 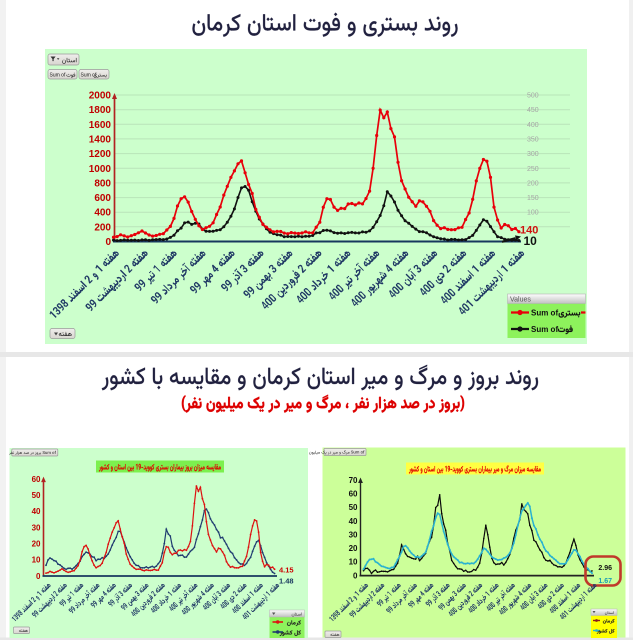 What do you see at coordinates (529, 231) in the screenshot?
I see `svg-text: 140` at bounding box center [529, 231].